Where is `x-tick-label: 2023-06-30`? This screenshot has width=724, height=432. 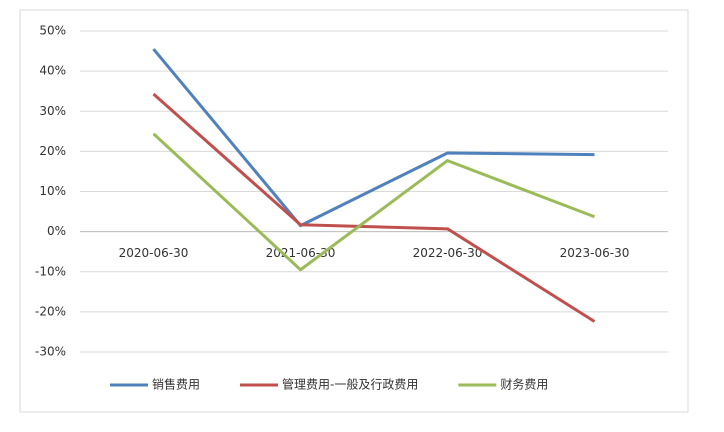
x-tick-label: 2023-06-30 is located at coordinates (595, 253).